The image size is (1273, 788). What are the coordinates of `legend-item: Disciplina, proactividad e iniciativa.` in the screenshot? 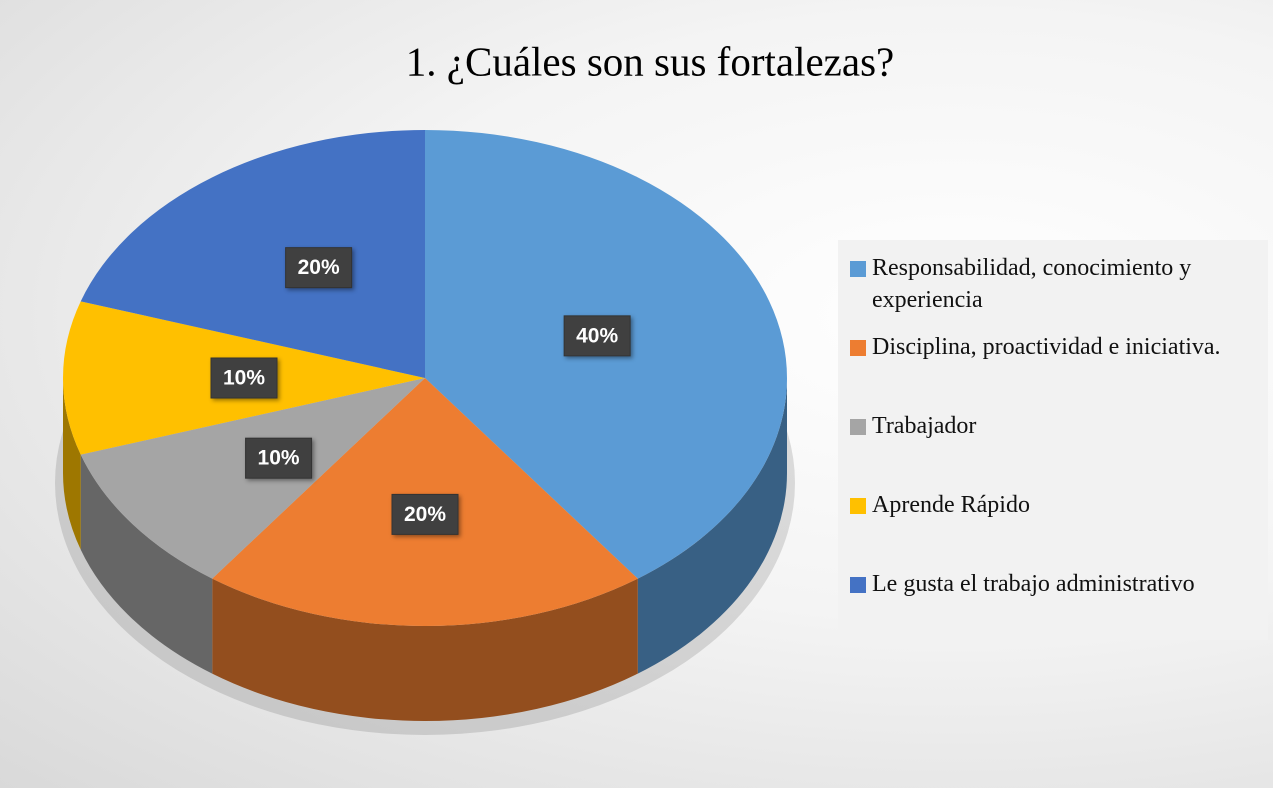 It's located at (1053, 370).